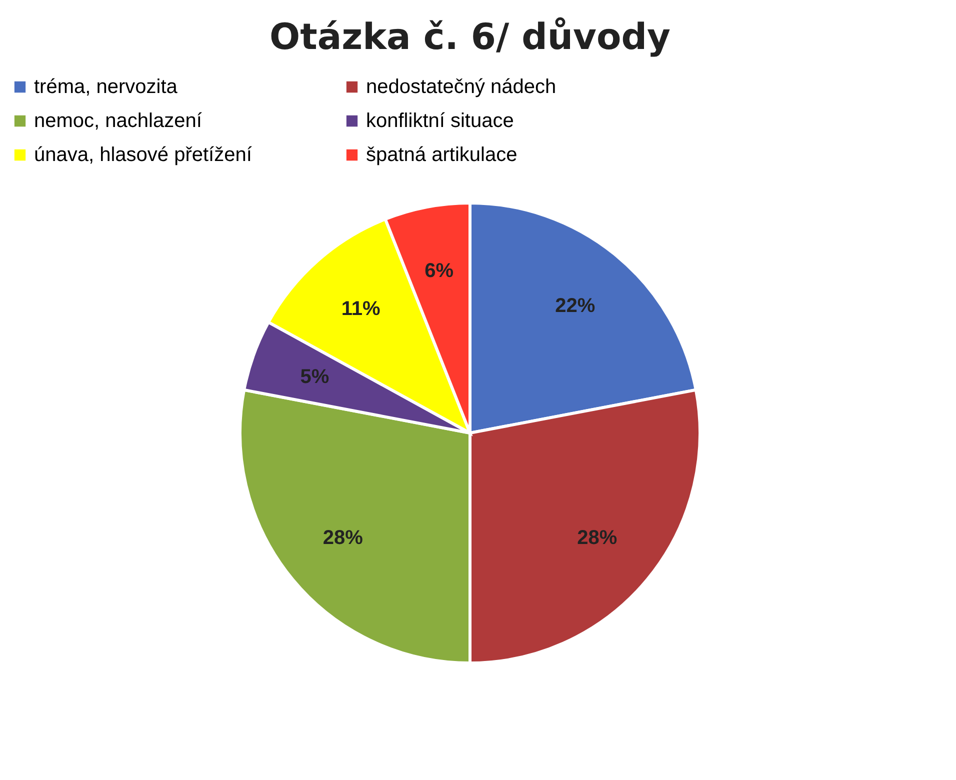 The image size is (956, 780). What do you see at coordinates (315, 377) in the screenshot?
I see `data-label: 5%` at bounding box center [315, 377].